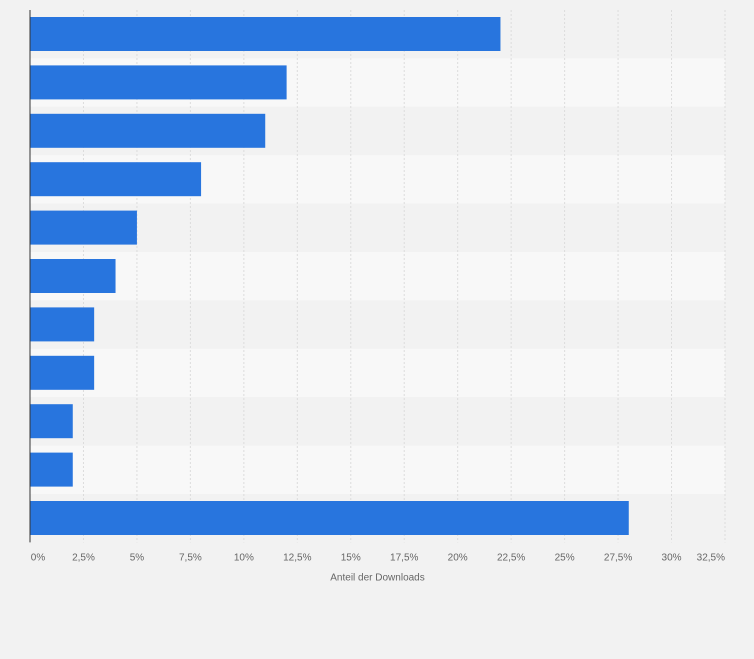 This screenshot has height=659, width=754. Describe the element at coordinates (618, 557) in the screenshot. I see `x-tick-label: 27,5%` at that location.